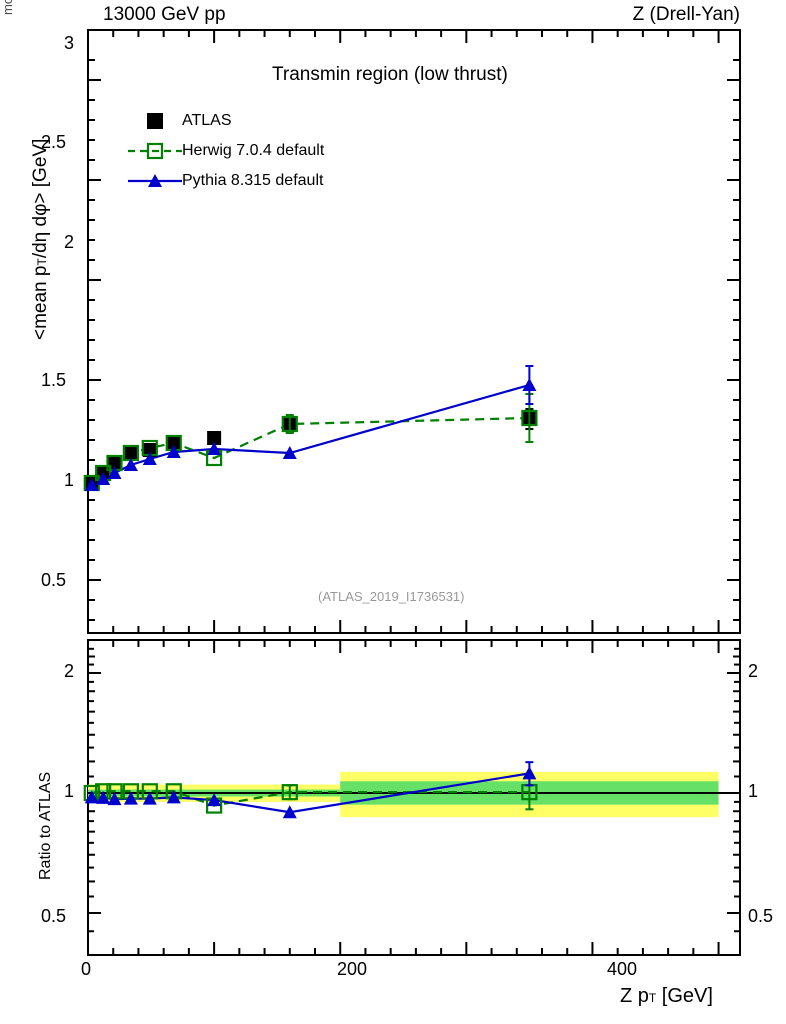 This screenshot has width=786, height=1024. Describe the element at coordinates (69, 791) in the screenshot. I see `ratio-ytick-1-left: 1` at that location.